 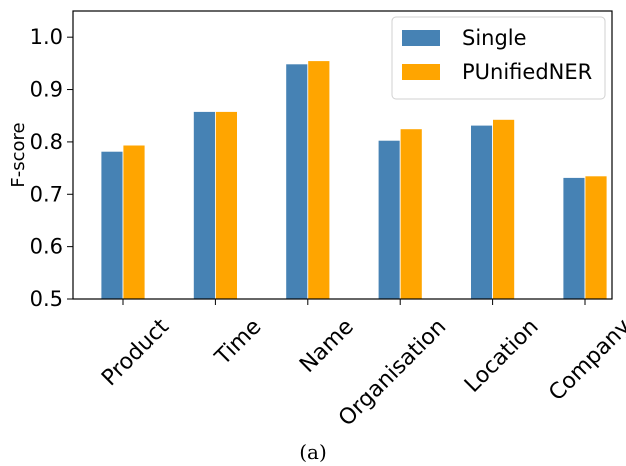 I want to click on y-tick-label-0.7: 0.7, so click(x=46, y=194).